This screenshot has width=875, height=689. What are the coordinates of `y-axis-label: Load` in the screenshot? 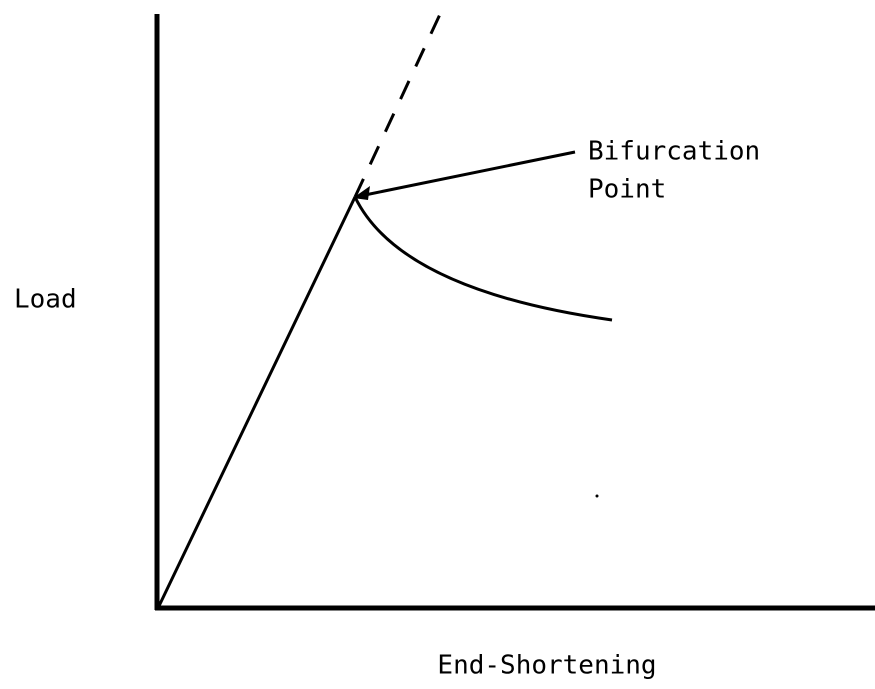 It's located at (45, 300).